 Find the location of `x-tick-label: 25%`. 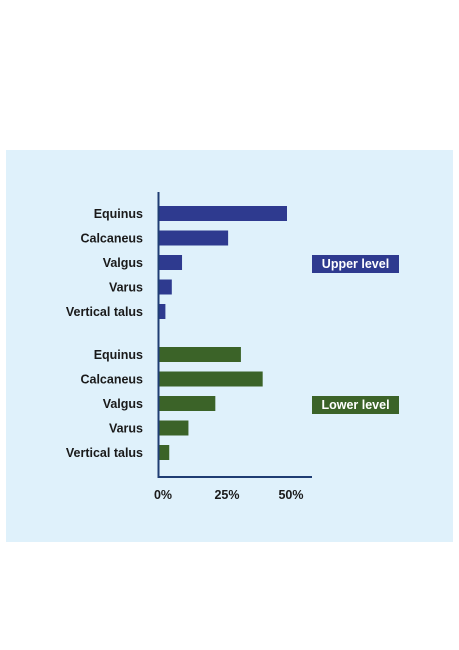

x-tick-label: 25% is located at coordinates (226, 495).